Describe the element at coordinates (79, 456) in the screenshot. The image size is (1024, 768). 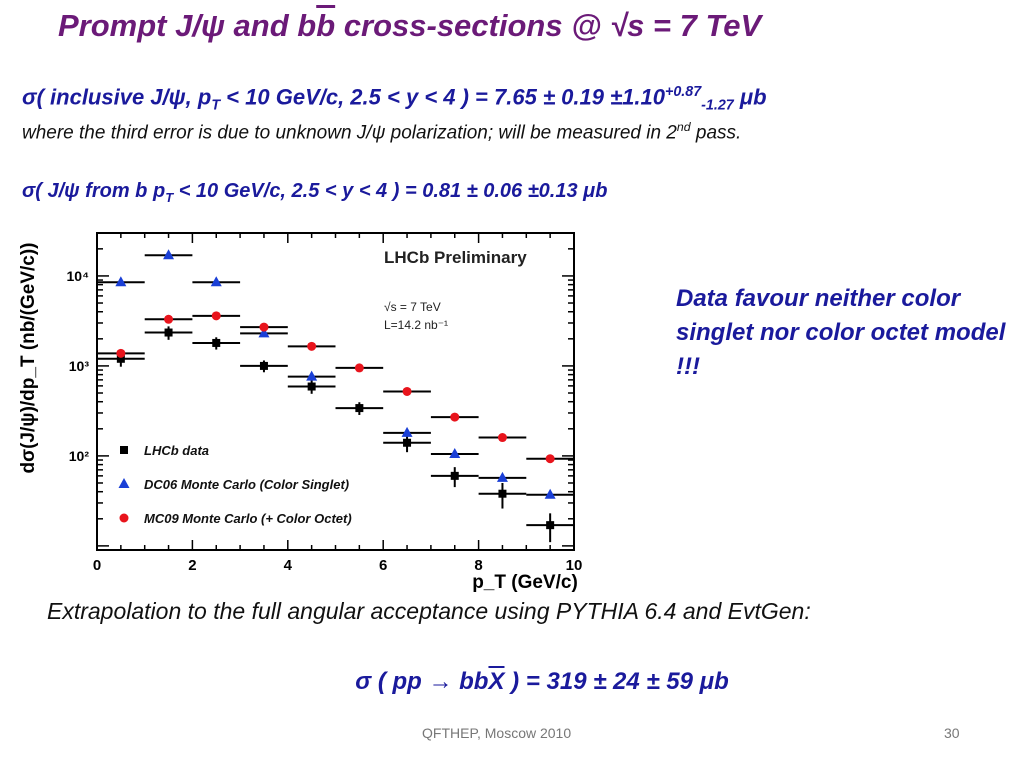
I see `y-tick-label: 10²` at that location.